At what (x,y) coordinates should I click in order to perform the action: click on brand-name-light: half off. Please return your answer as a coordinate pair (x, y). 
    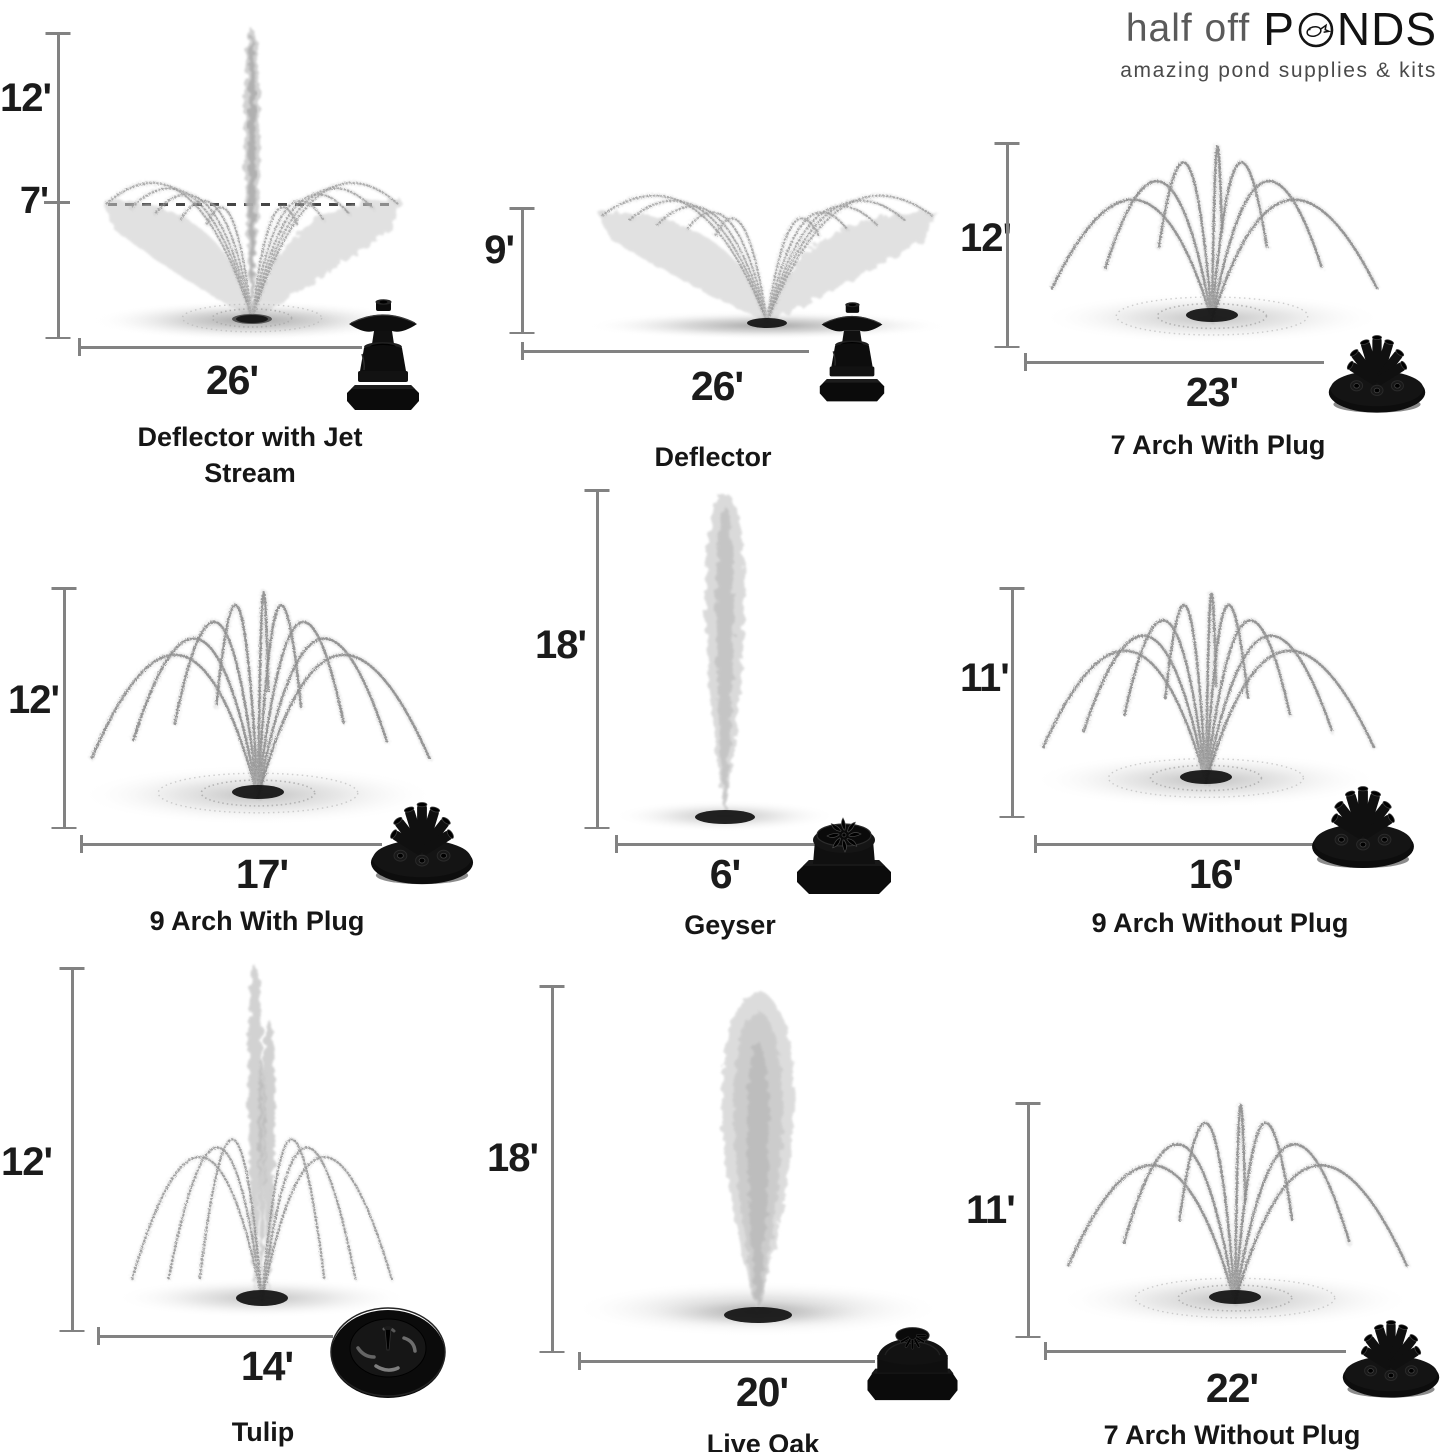
    Looking at the image, I should click on (1188, 28).